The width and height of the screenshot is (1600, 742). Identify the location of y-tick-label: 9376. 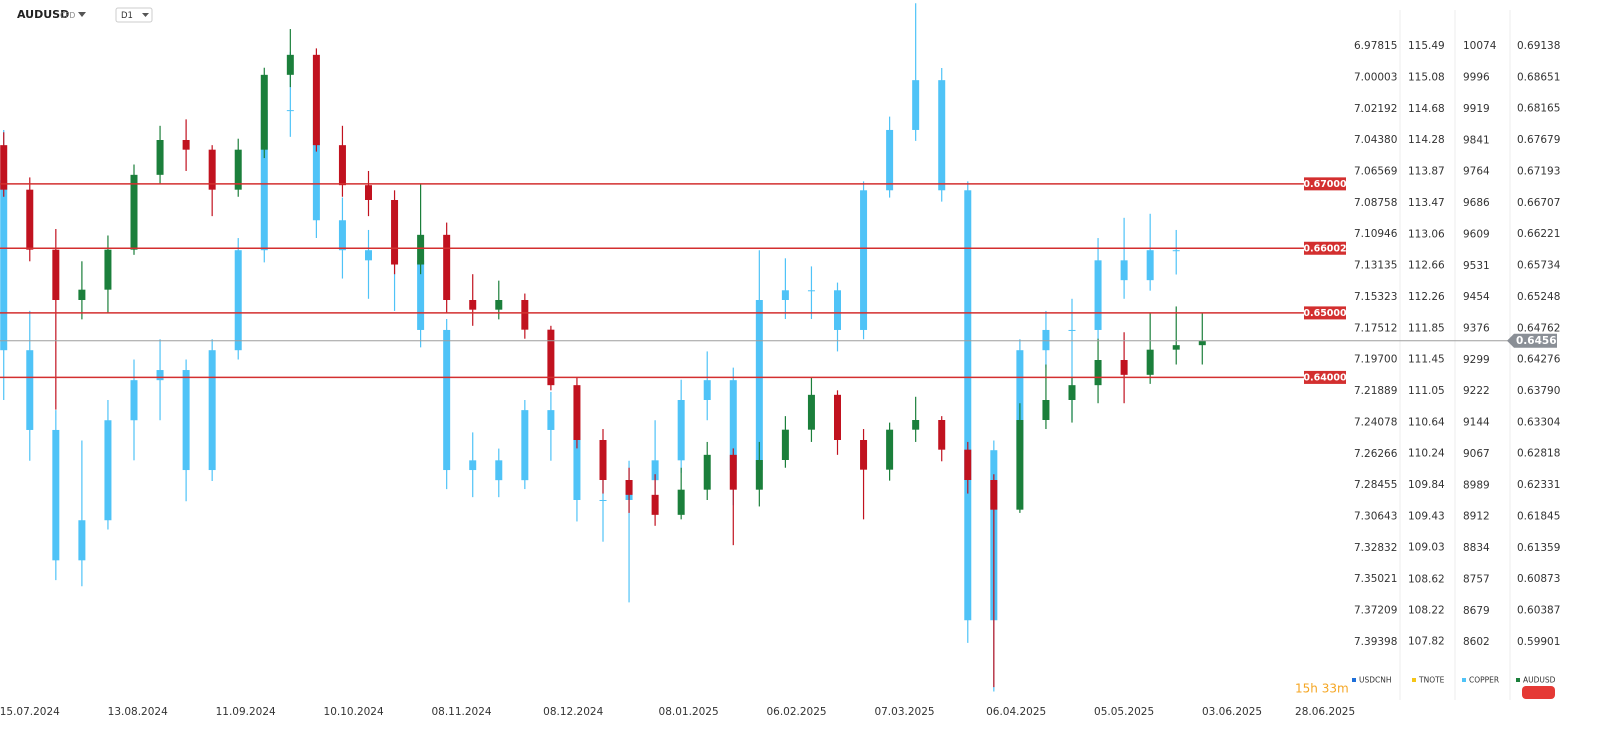
(1476, 329).